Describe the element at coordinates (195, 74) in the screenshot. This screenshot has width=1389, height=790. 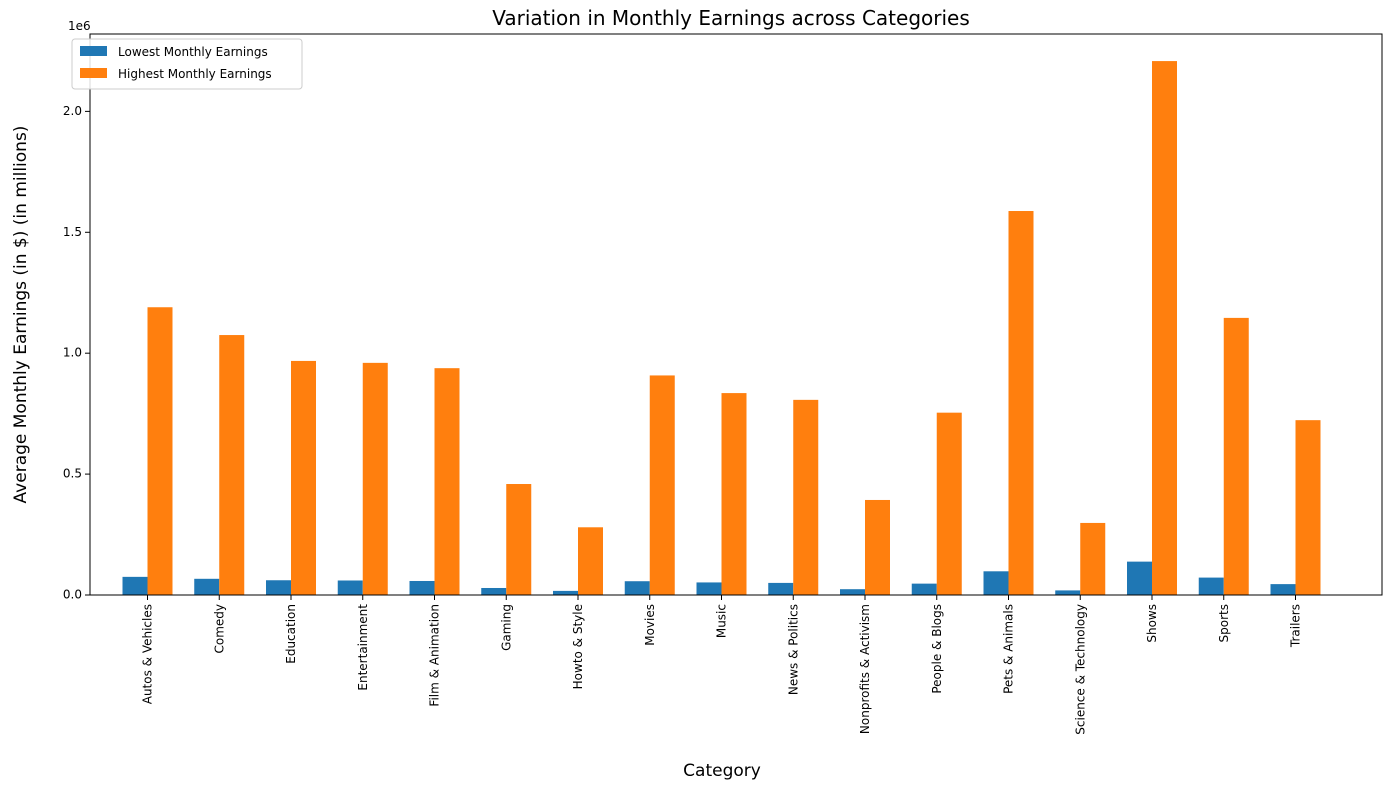
I see `legend-label-highest: Highest Monthly Earnings` at that location.